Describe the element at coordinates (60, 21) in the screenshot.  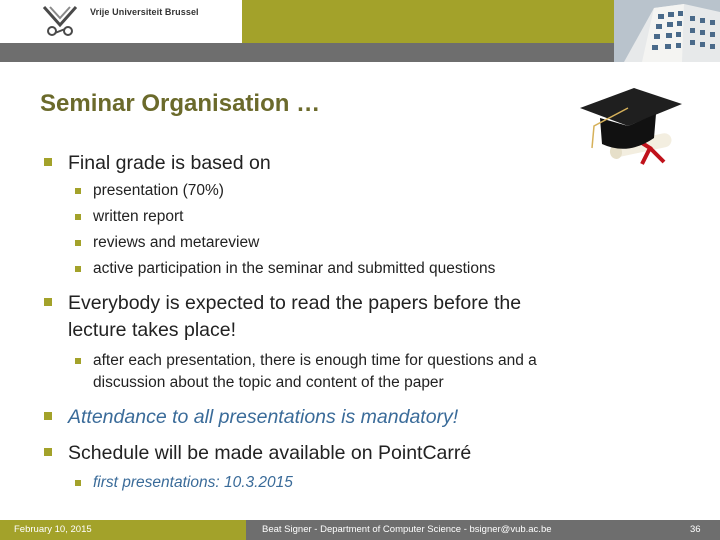
I see `vub-logo-icon` at that location.